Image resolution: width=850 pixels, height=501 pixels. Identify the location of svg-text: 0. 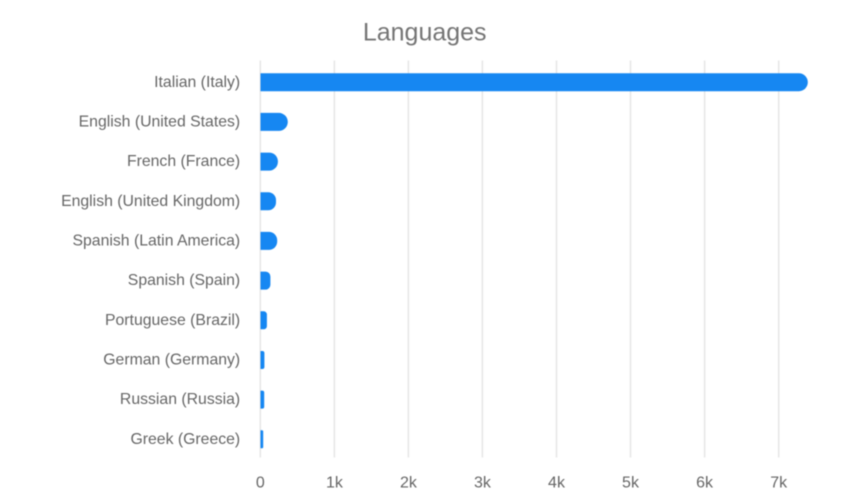
(260, 483).